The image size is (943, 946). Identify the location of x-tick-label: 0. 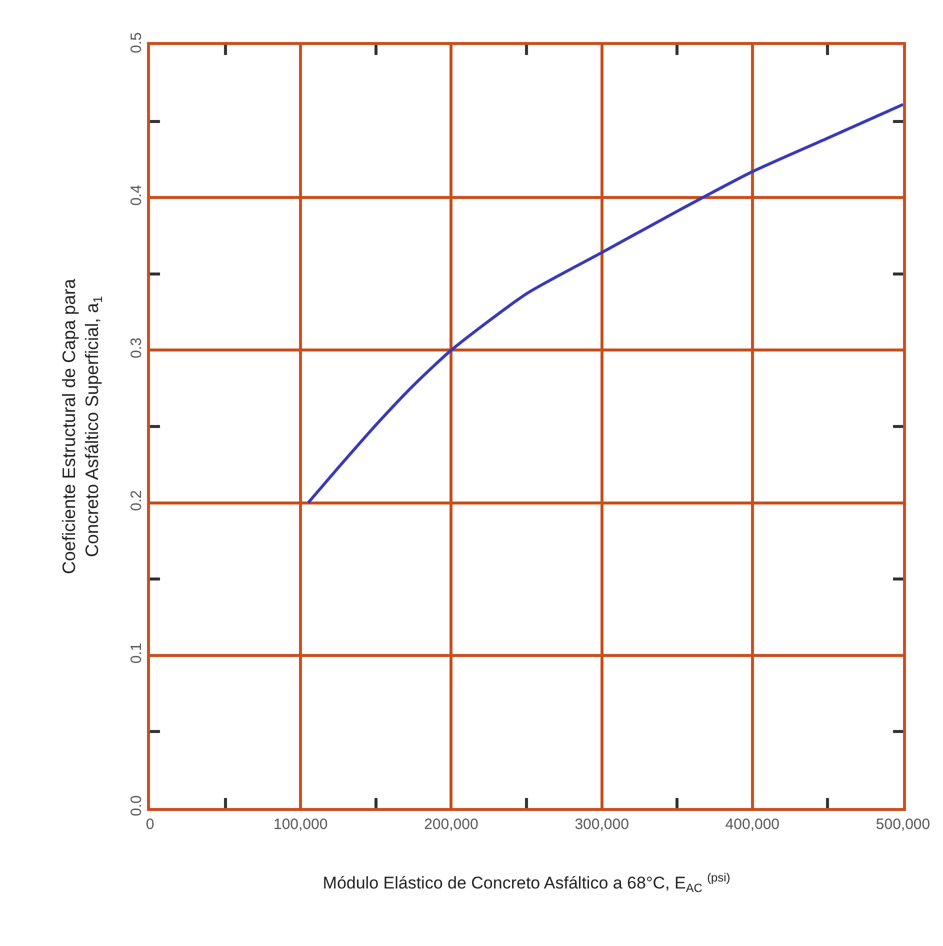
(150, 824).